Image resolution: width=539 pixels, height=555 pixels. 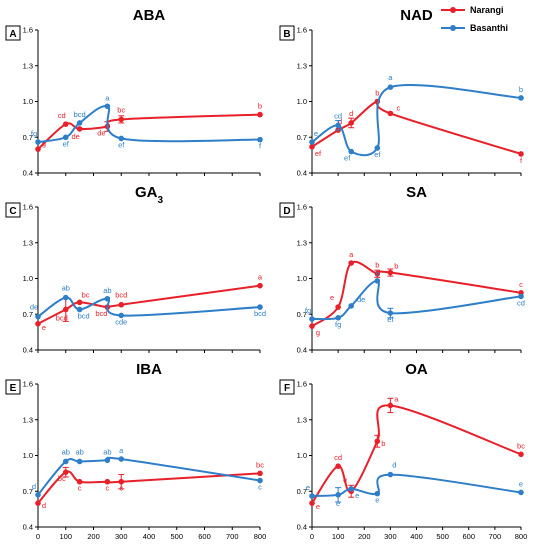 What do you see at coordinates (453, 10) in the screenshot?
I see `legend-marker` at bounding box center [453, 10].